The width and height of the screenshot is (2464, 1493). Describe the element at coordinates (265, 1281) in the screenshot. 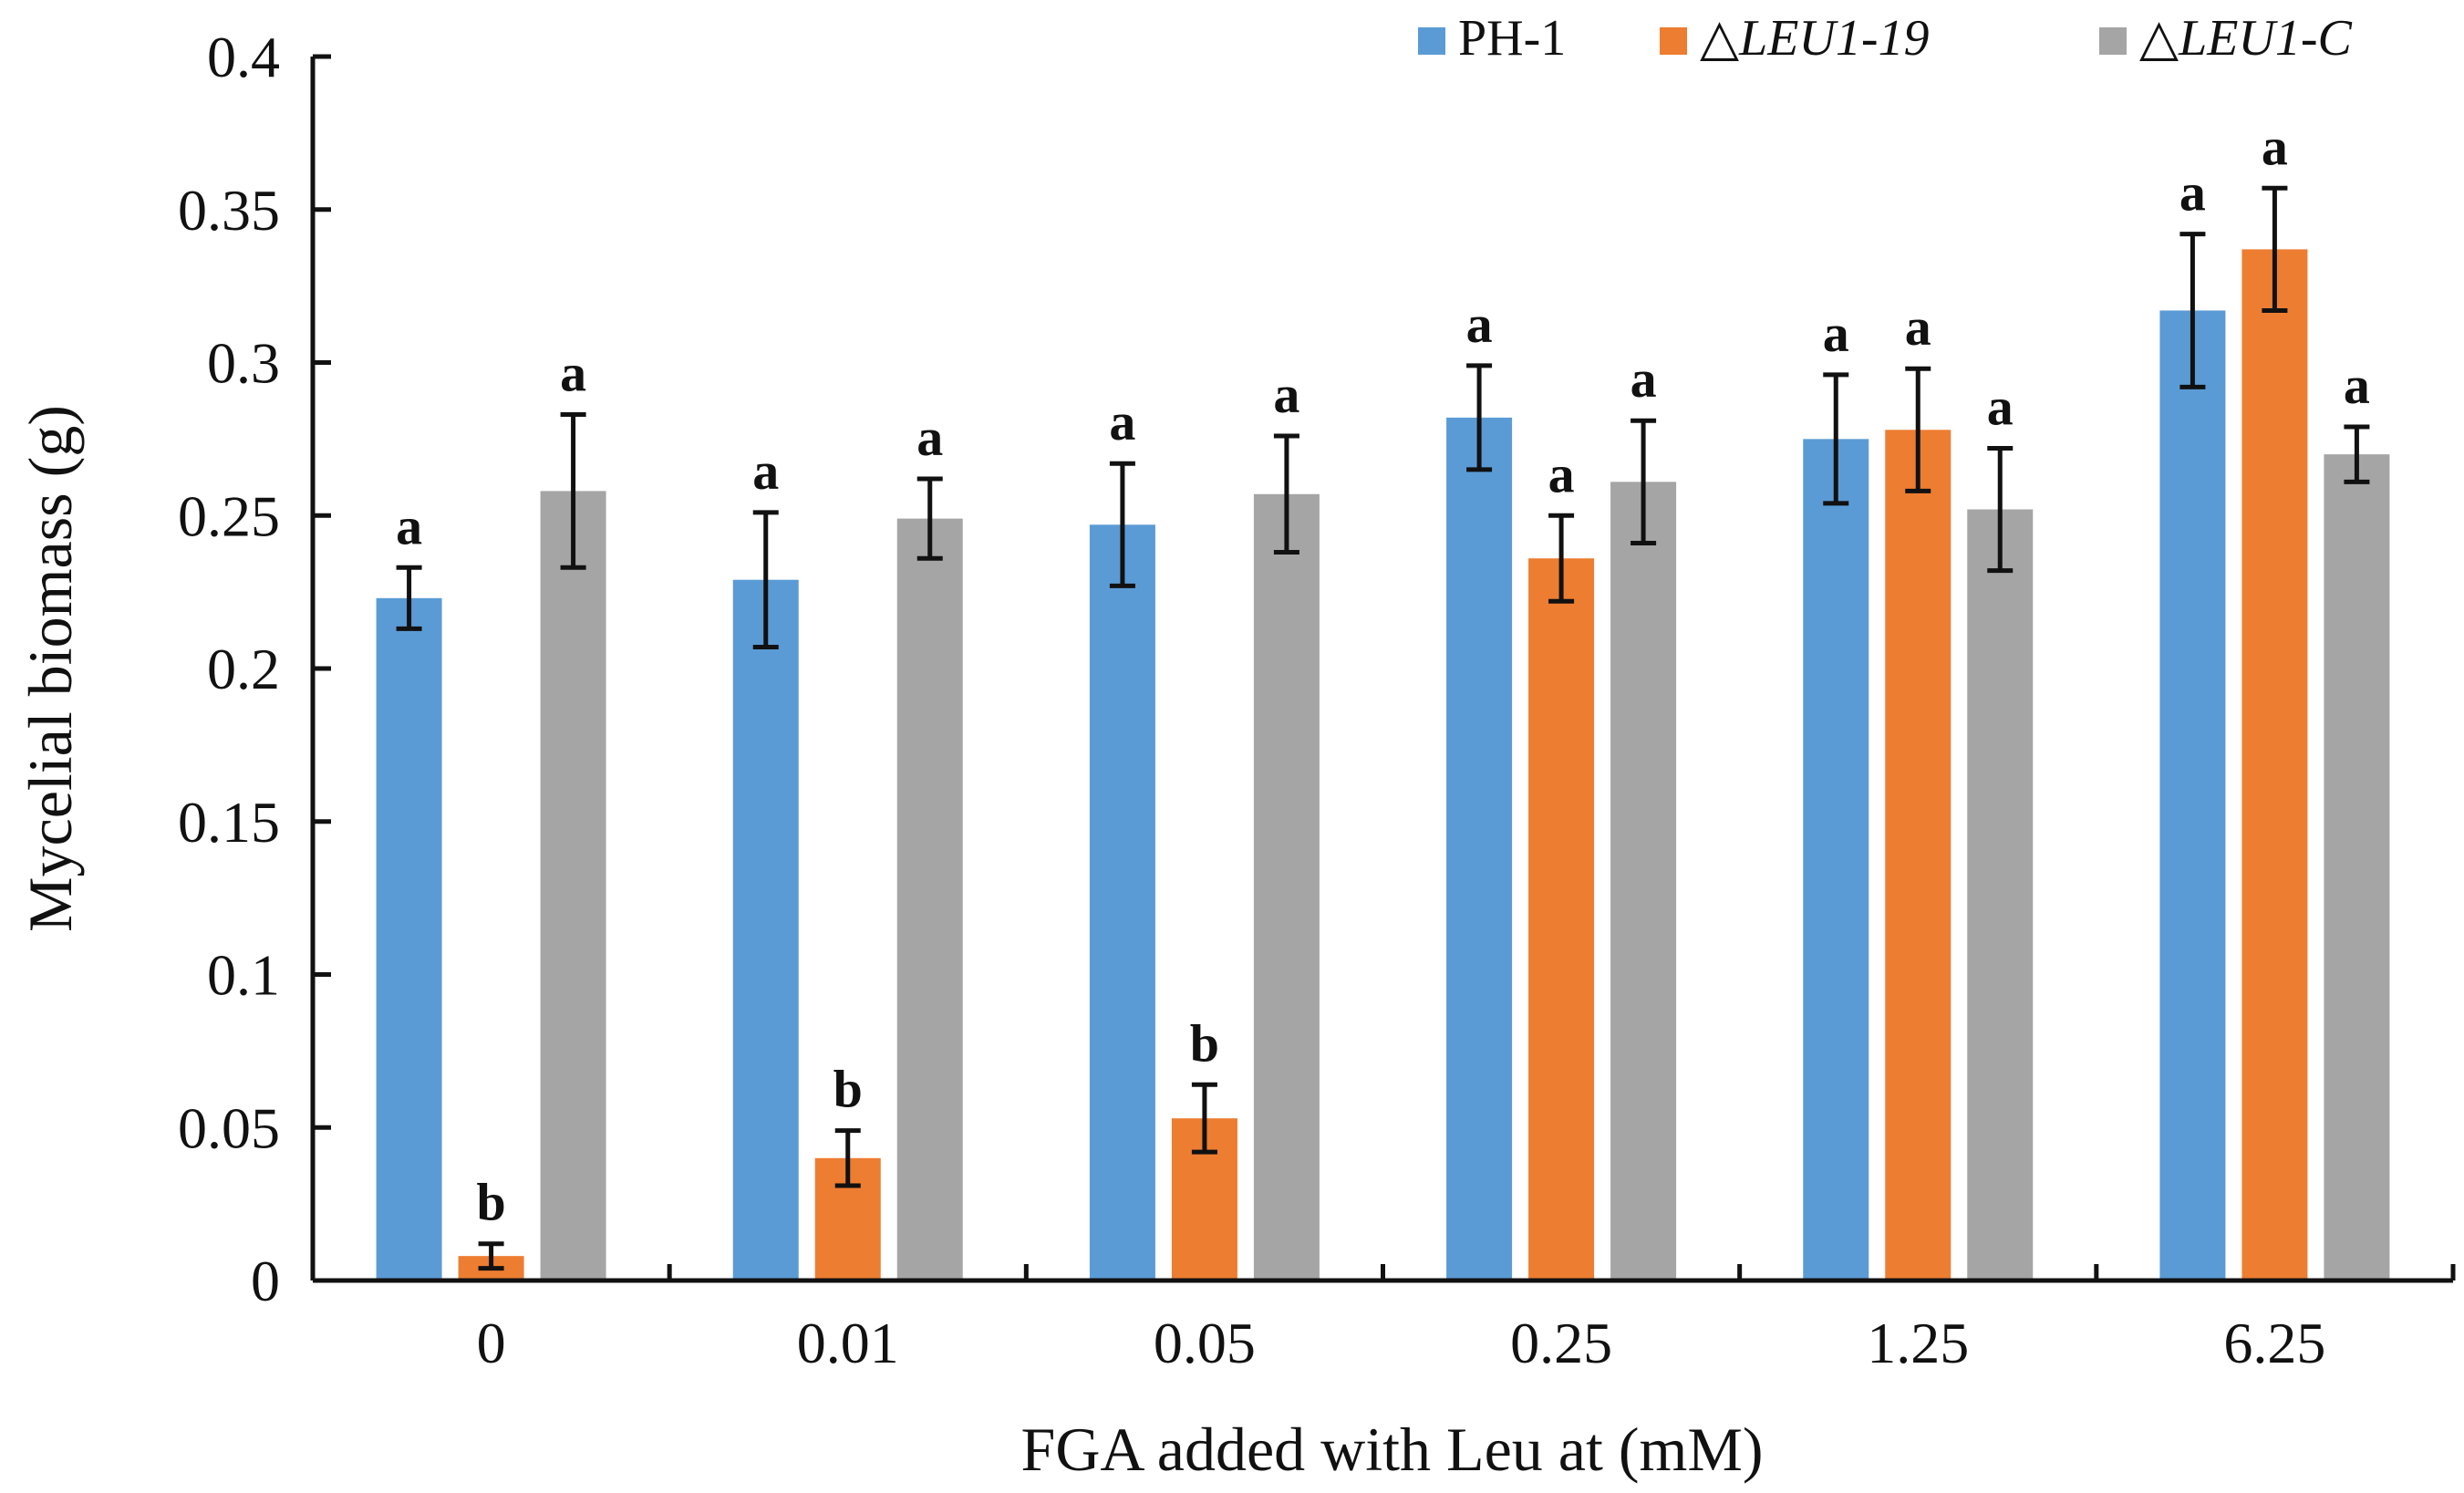

I see `y-tick-label: 0` at that location.